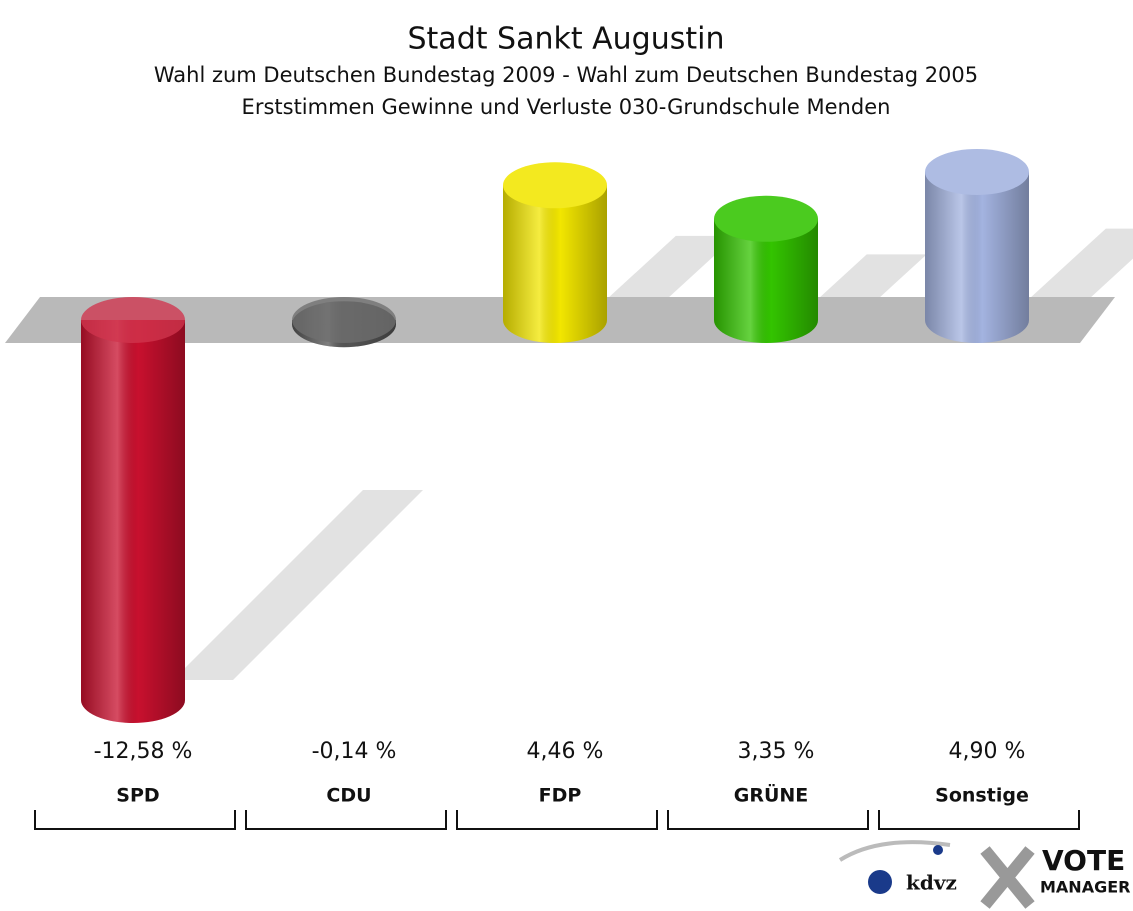  I want to click on logo-text: VOTE, so click(1083, 860).